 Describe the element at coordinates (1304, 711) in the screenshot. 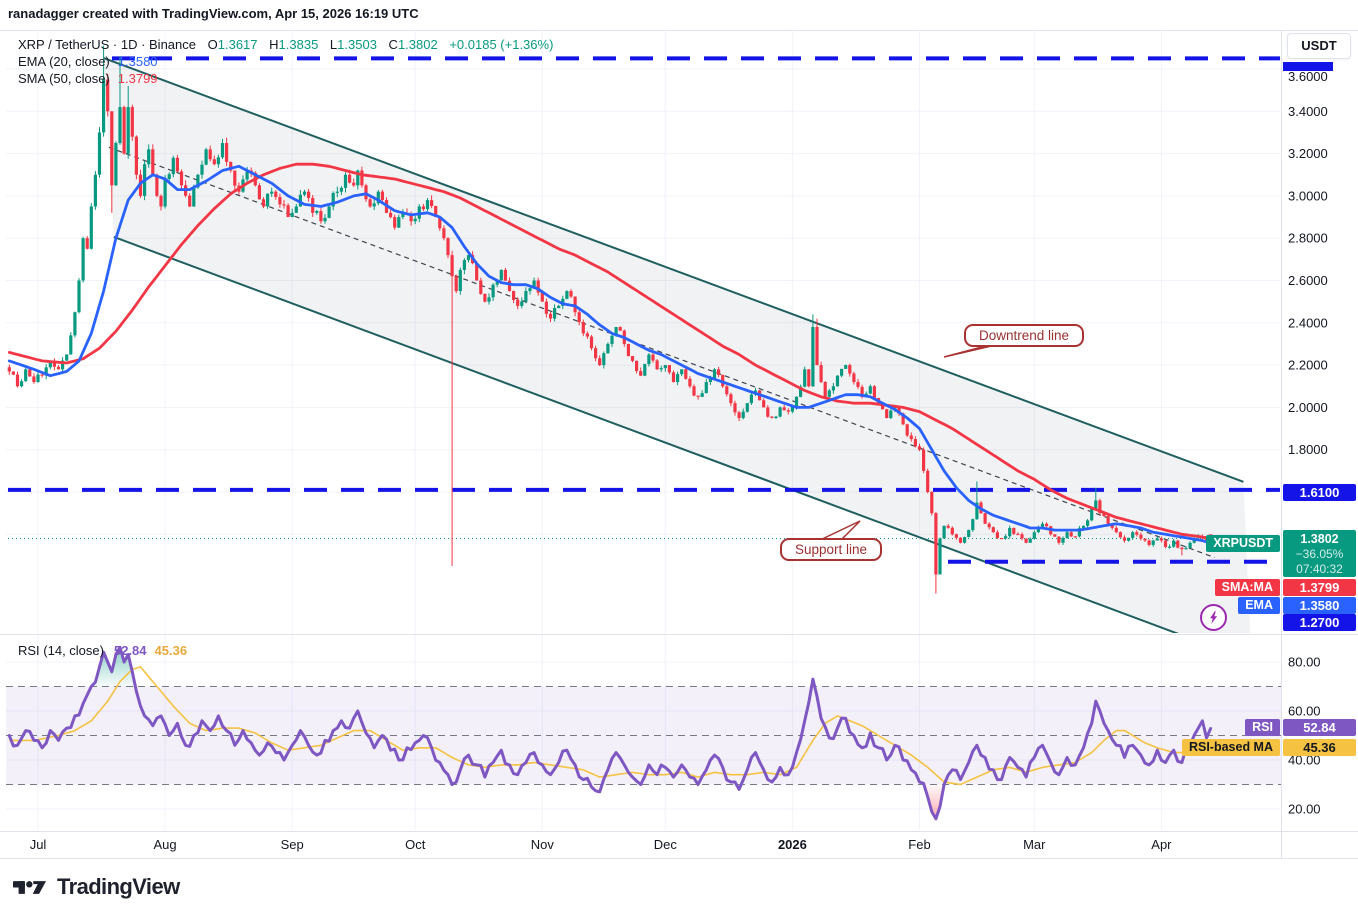

I see `svg-text: 60.00` at that location.